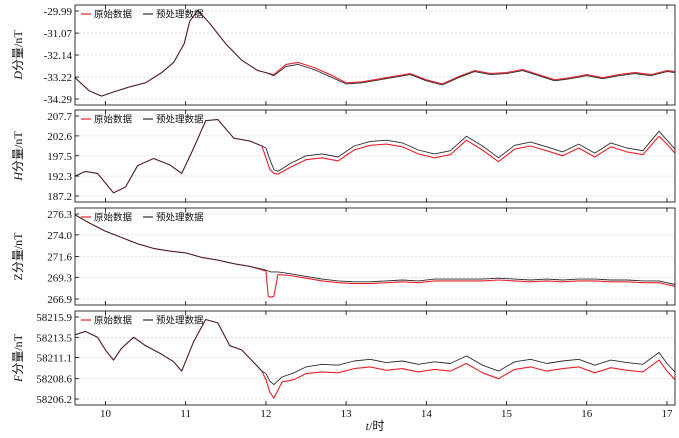 This screenshot has height=438, width=679. What do you see at coordinates (59, 177) in the screenshot?
I see `y-tick-label: 192.3` at bounding box center [59, 177].